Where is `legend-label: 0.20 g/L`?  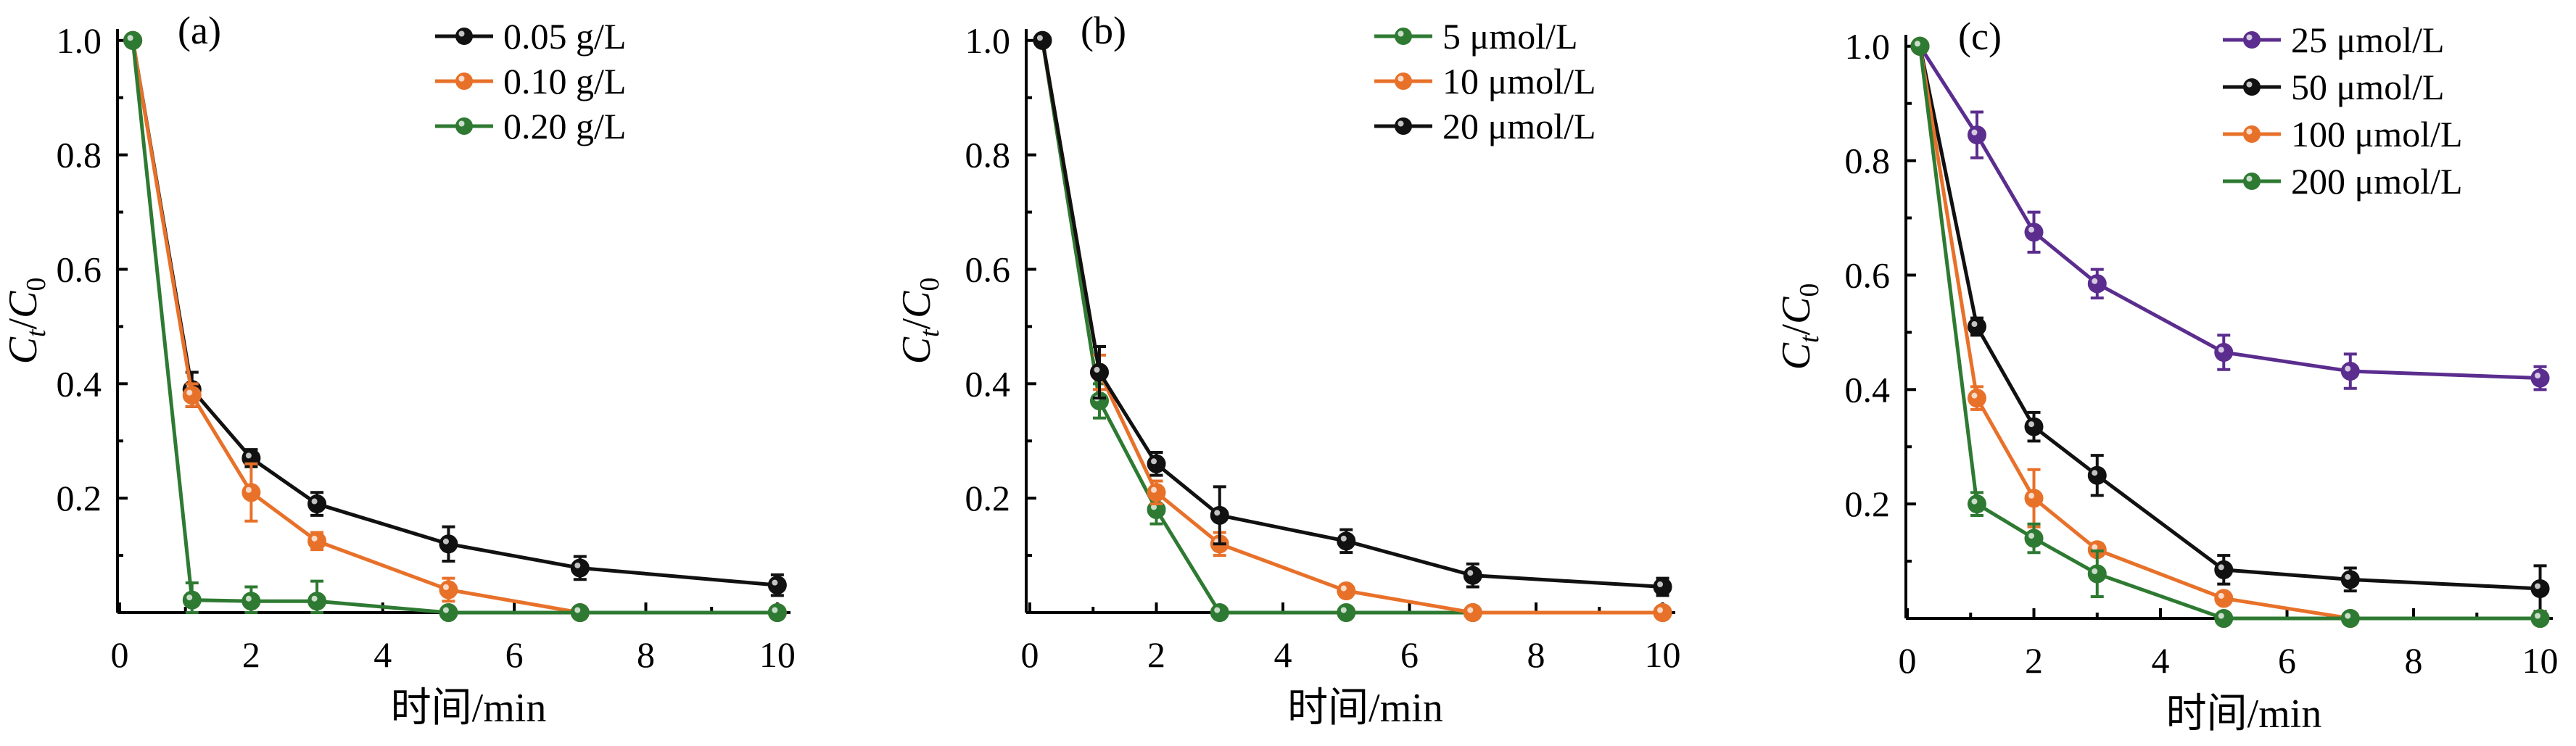
legend-label: 0.20 g/L is located at coordinates (564, 126).